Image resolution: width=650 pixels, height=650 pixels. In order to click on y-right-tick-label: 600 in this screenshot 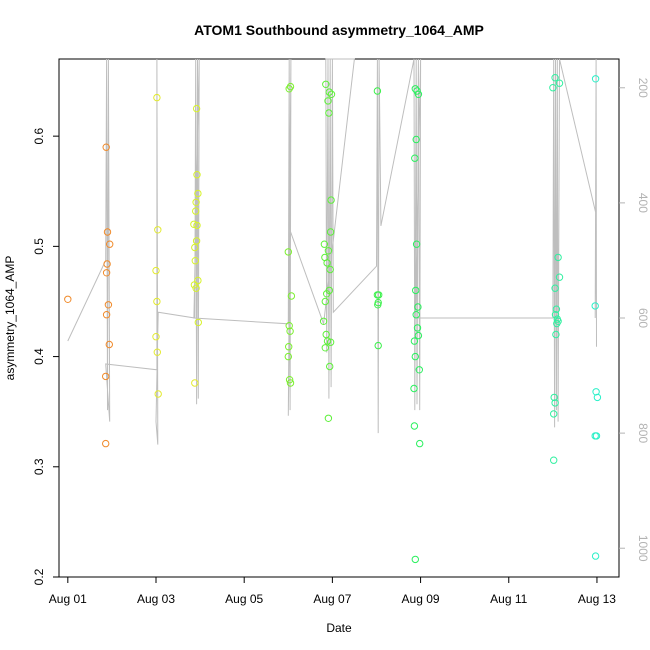, I will do `click(643, 318)`.